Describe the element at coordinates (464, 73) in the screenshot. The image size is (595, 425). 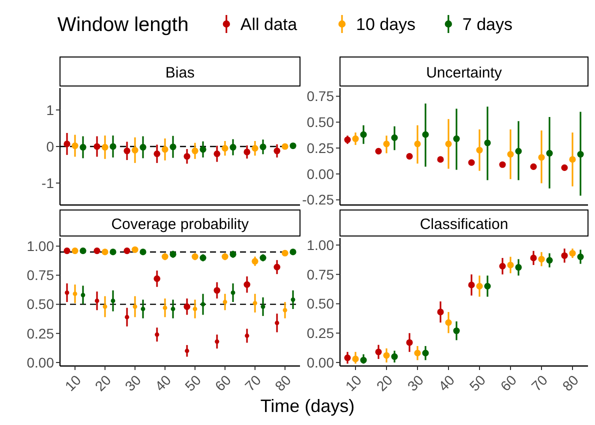
I see `chart-title: Uncertainty` at that location.